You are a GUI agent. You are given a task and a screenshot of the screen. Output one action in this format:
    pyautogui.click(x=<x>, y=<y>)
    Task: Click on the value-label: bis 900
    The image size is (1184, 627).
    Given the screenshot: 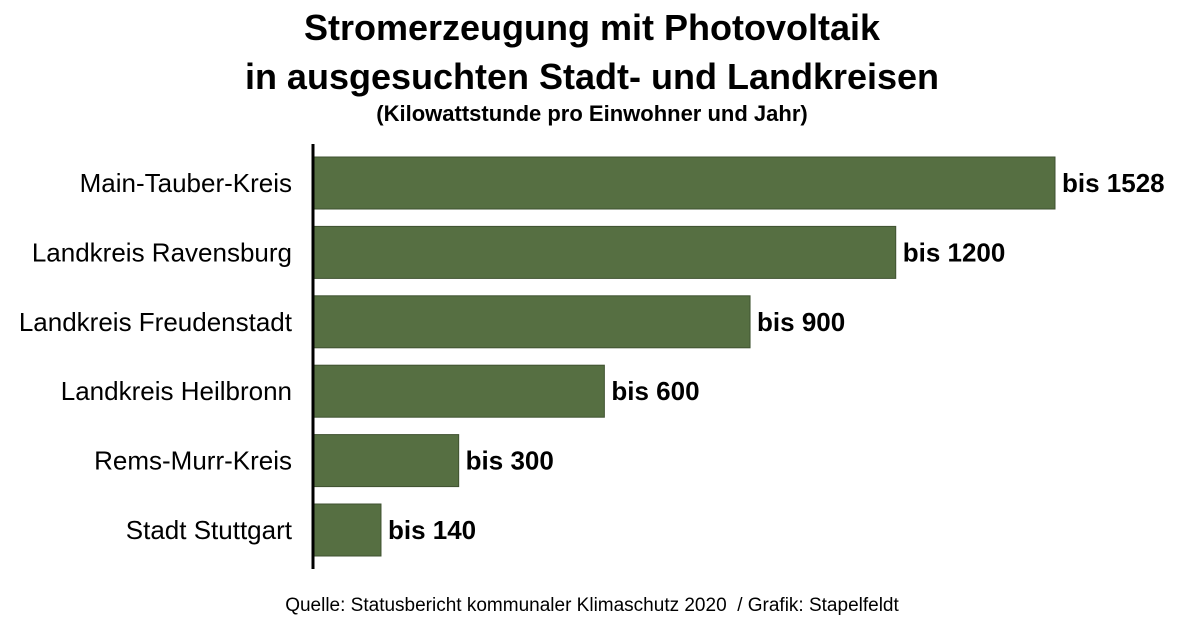 What is the action you would take?
    pyautogui.click(x=801, y=322)
    